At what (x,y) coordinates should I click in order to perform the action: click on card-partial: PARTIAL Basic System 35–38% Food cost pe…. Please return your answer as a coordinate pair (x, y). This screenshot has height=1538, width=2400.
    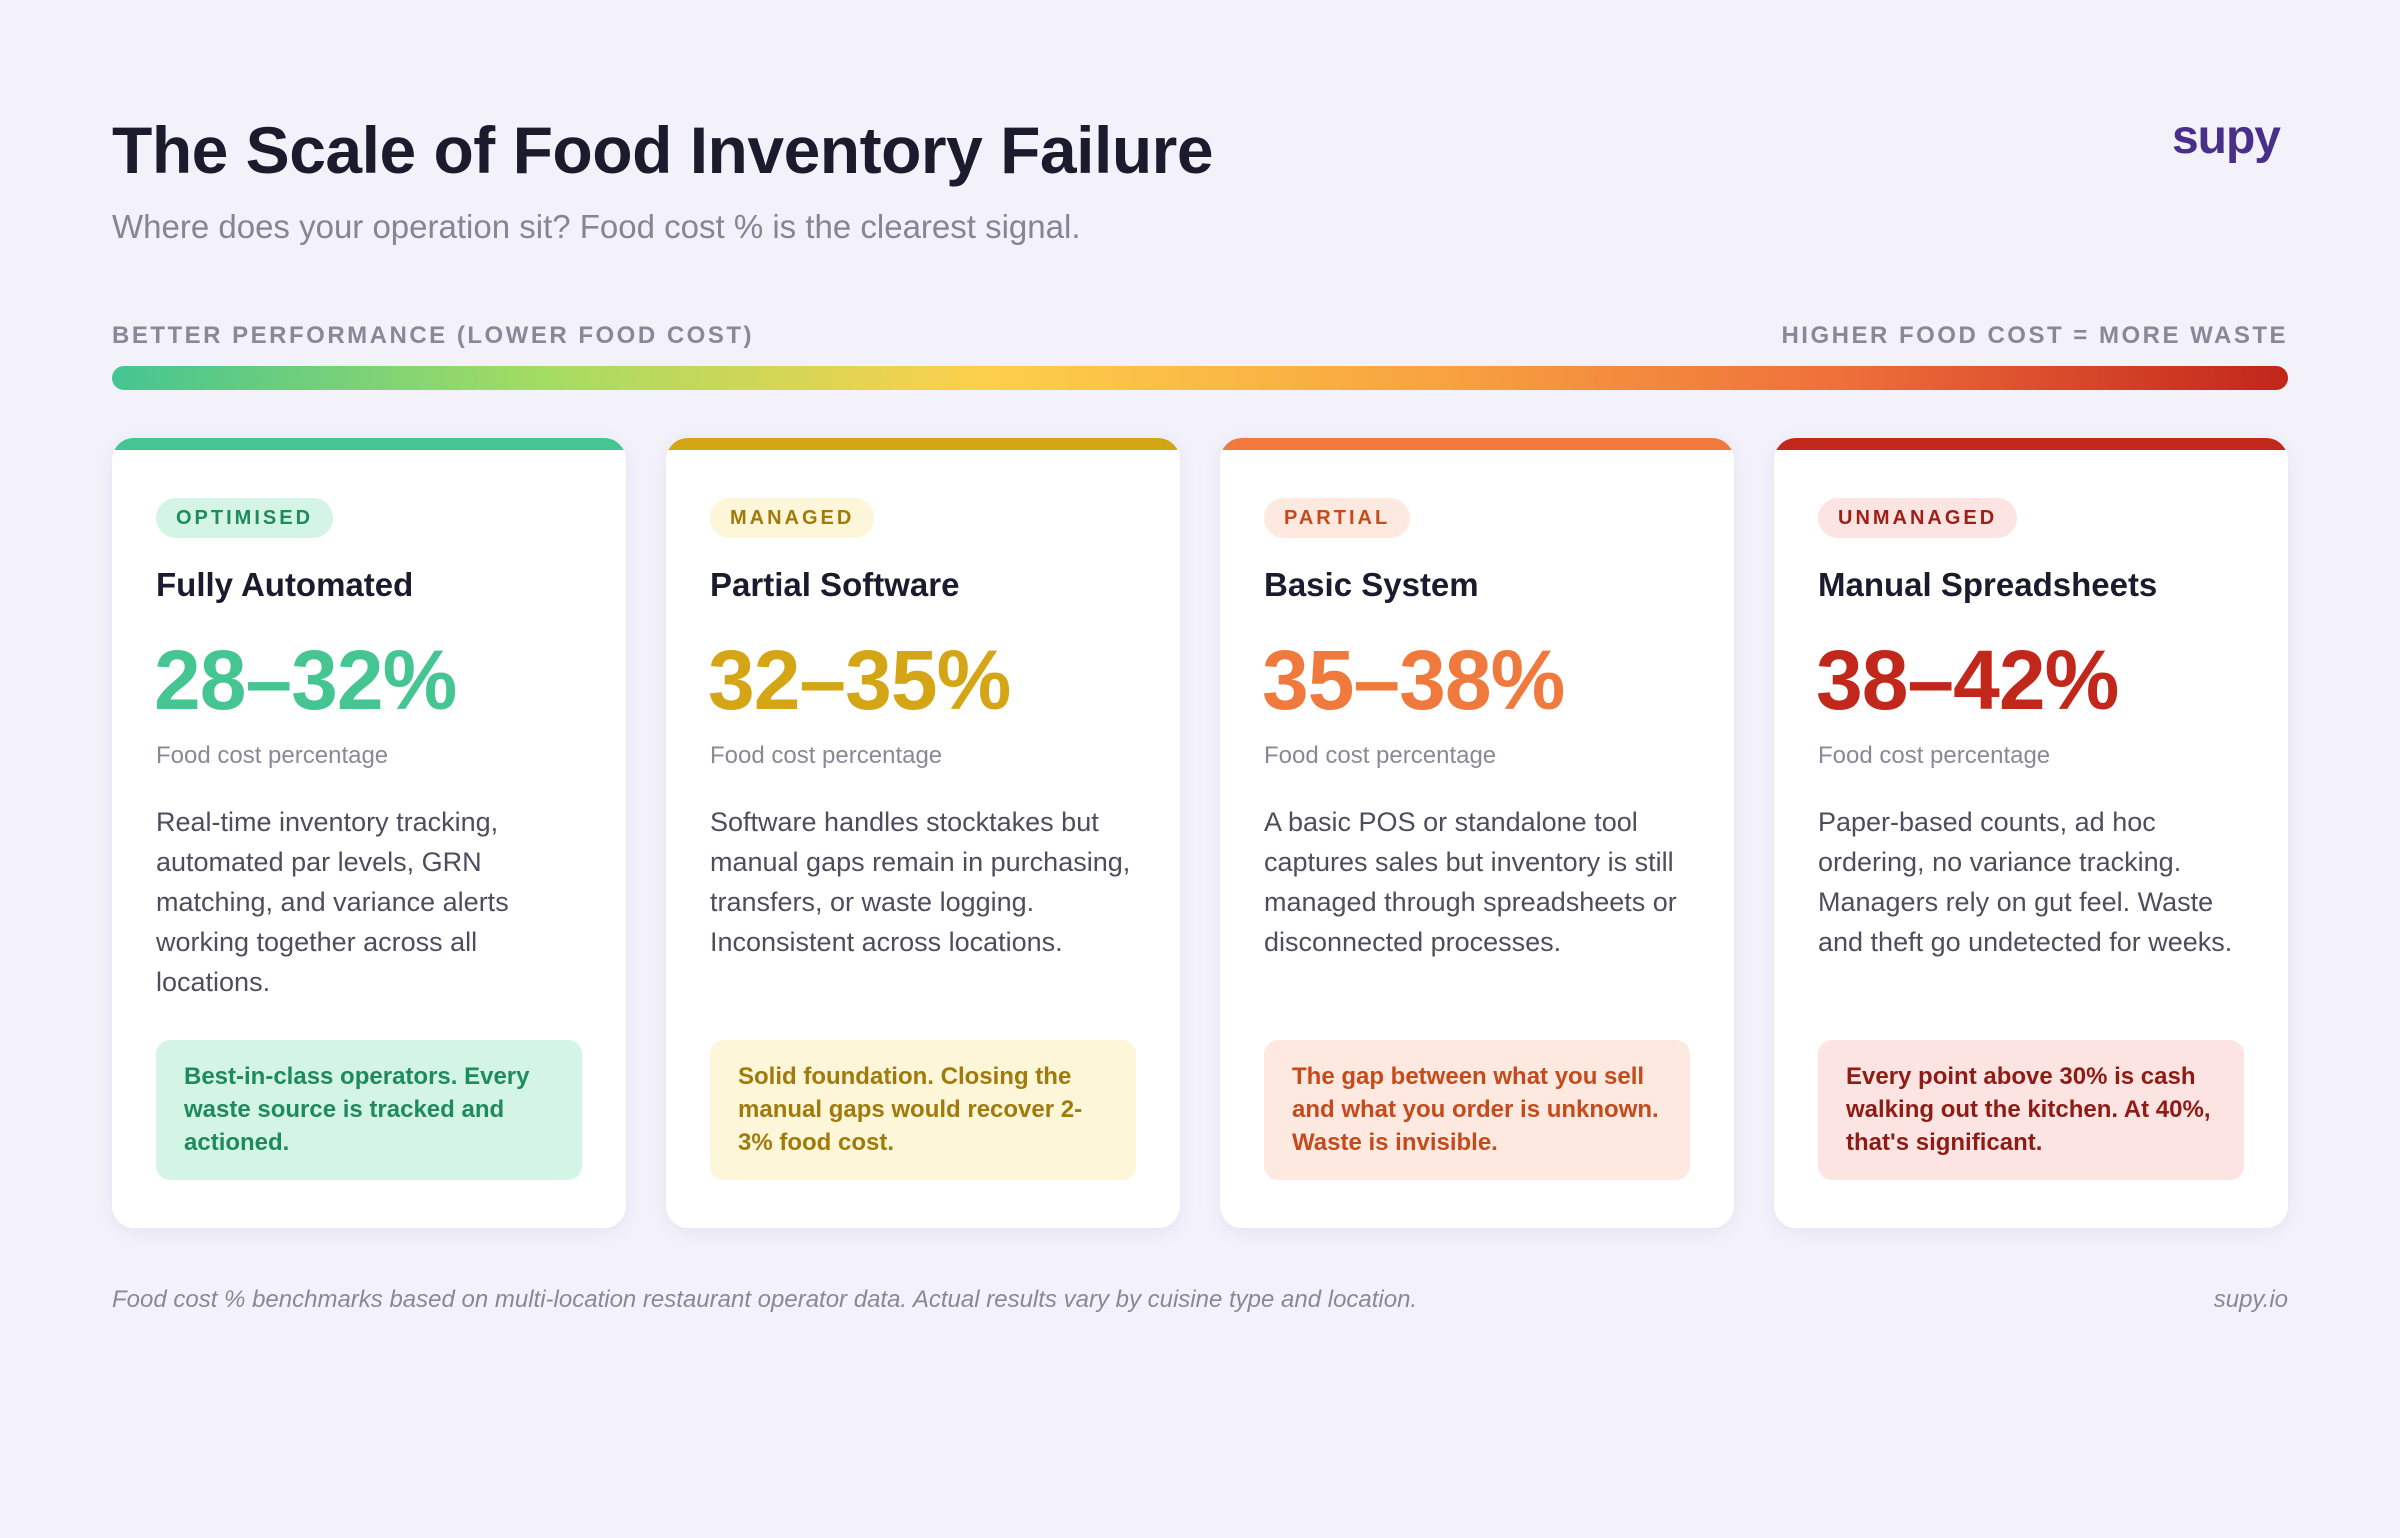
    Looking at the image, I should click on (1477, 833).